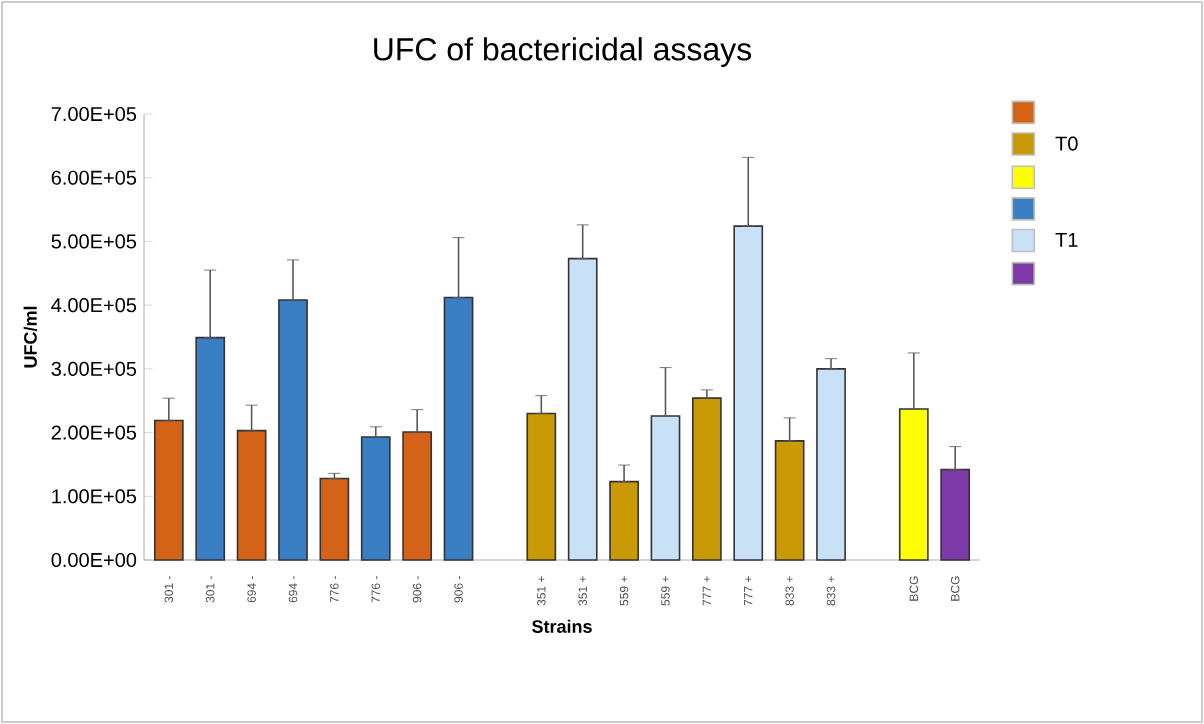 This screenshot has width=1204, height=724. What do you see at coordinates (94, 305) in the screenshot?
I see `y-tick-label: 4.00E+05` at bounding box center [94, 305].